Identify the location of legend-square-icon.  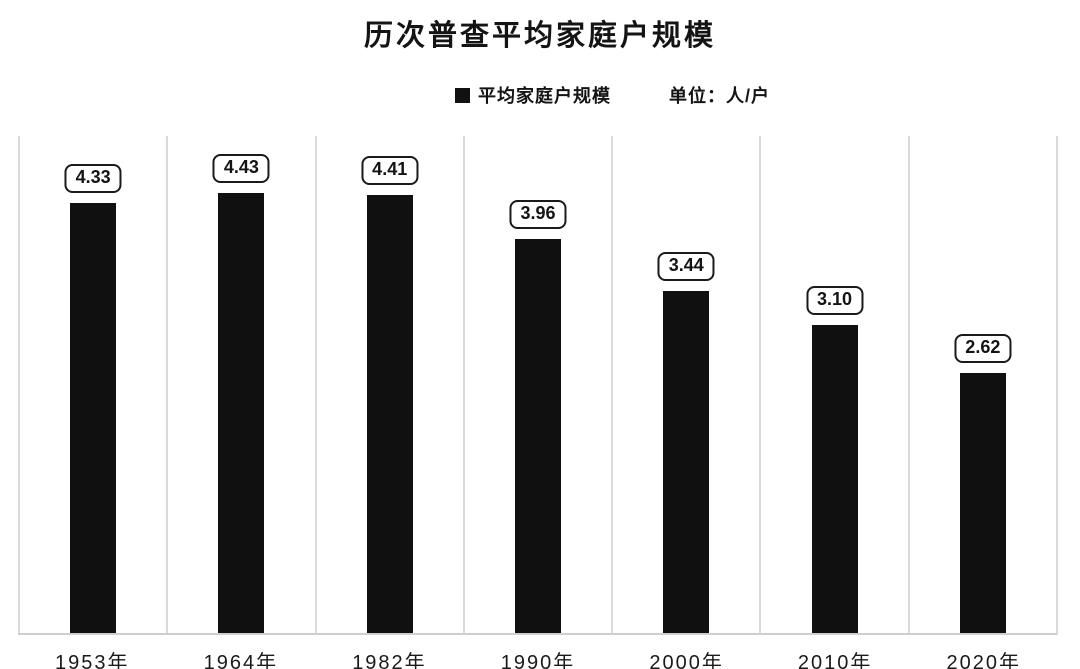
(462, 95).